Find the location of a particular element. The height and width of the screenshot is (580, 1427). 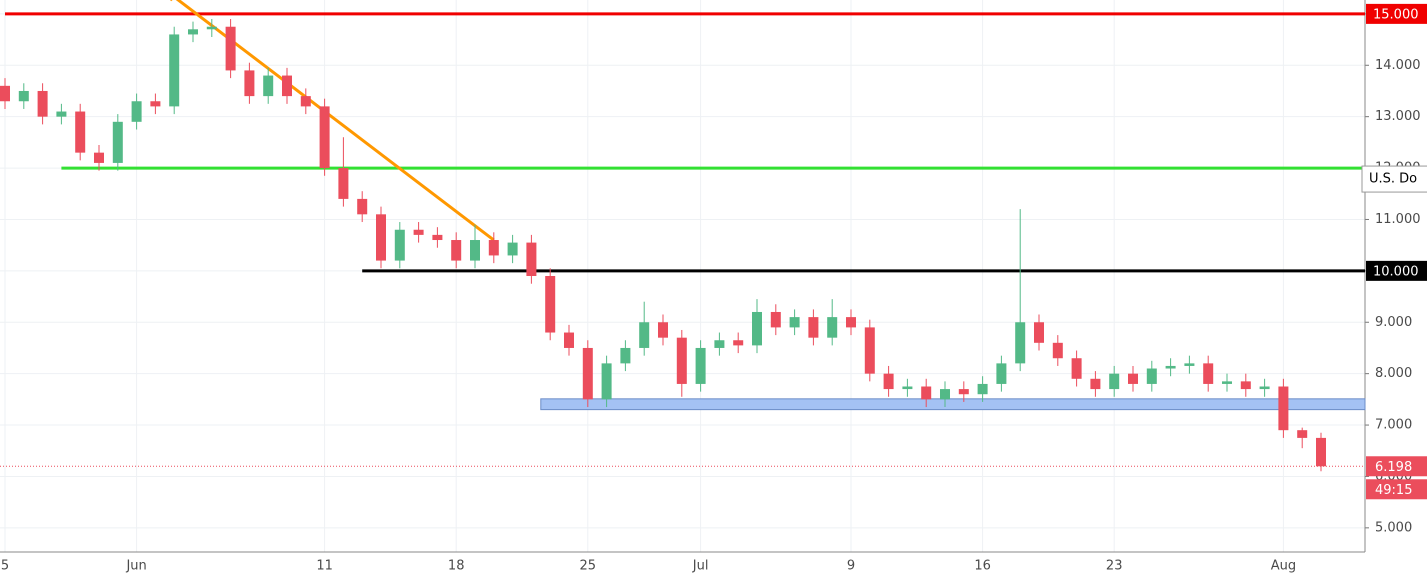

y-tick-label: 13.000 is located at coordinates (1398, 116).